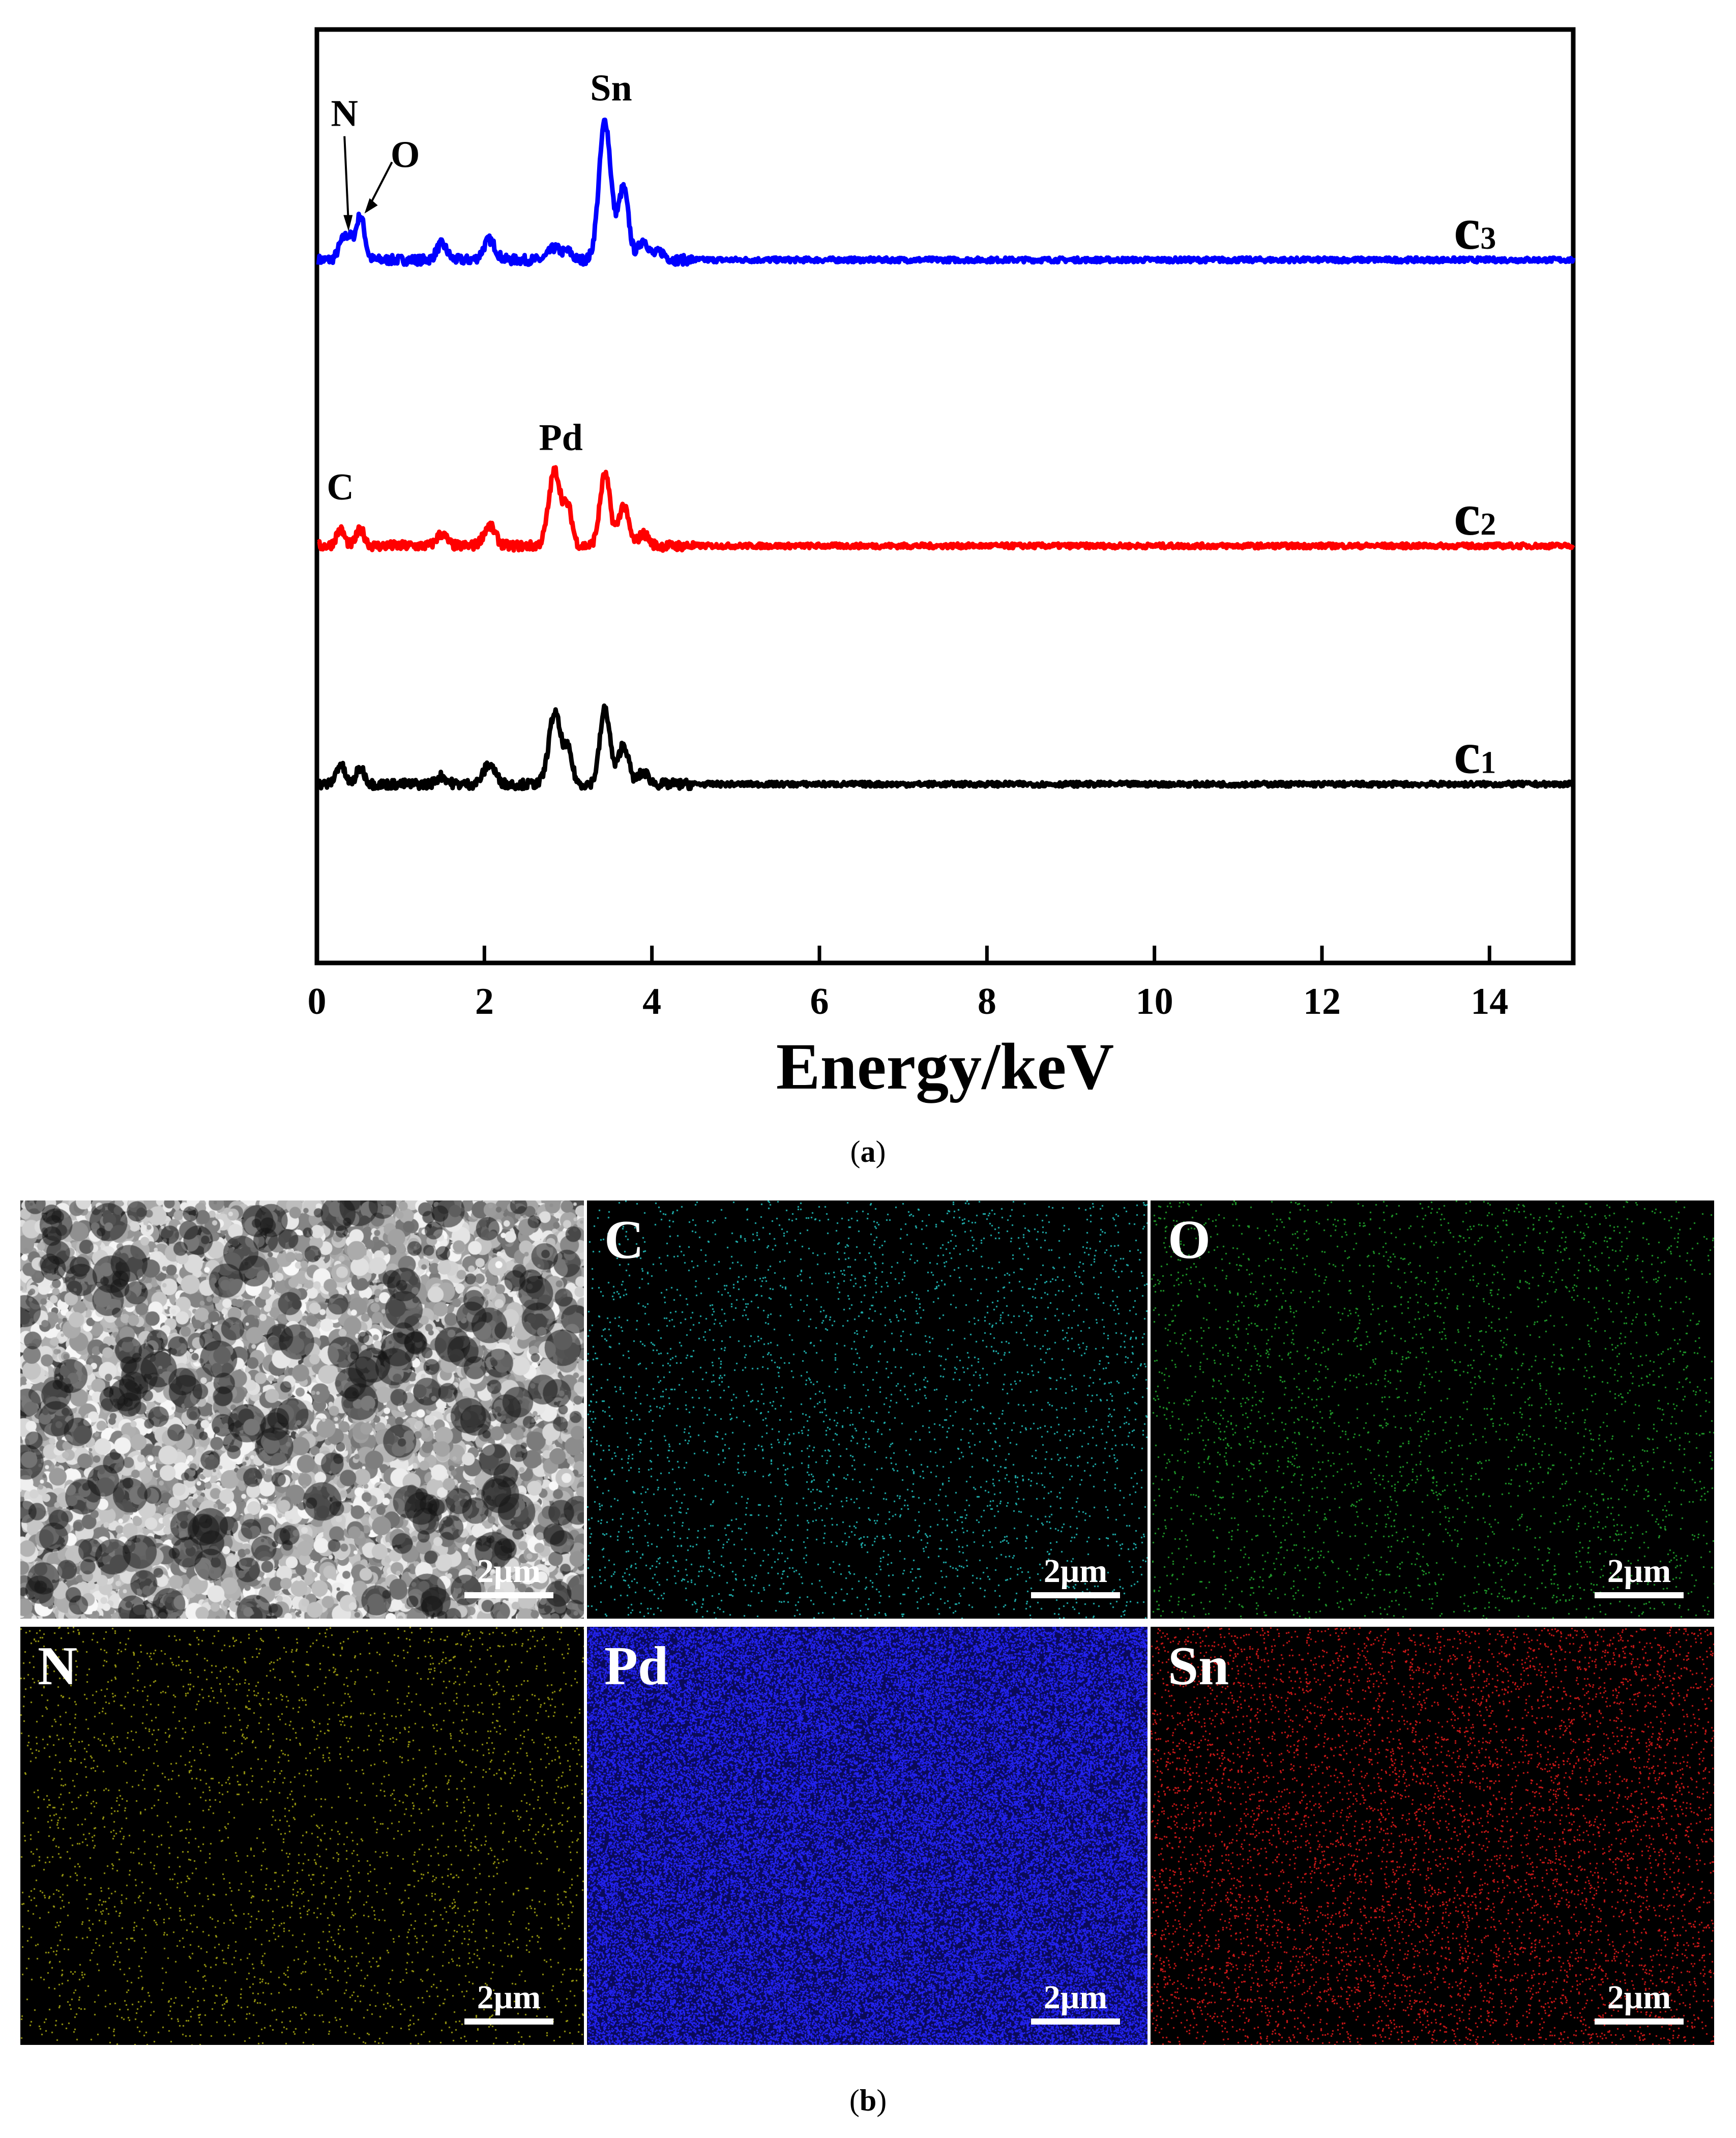 This screenshot has height=2138, width=1736. I want to click on x-tick-label: 14, so click(1489, 1001).